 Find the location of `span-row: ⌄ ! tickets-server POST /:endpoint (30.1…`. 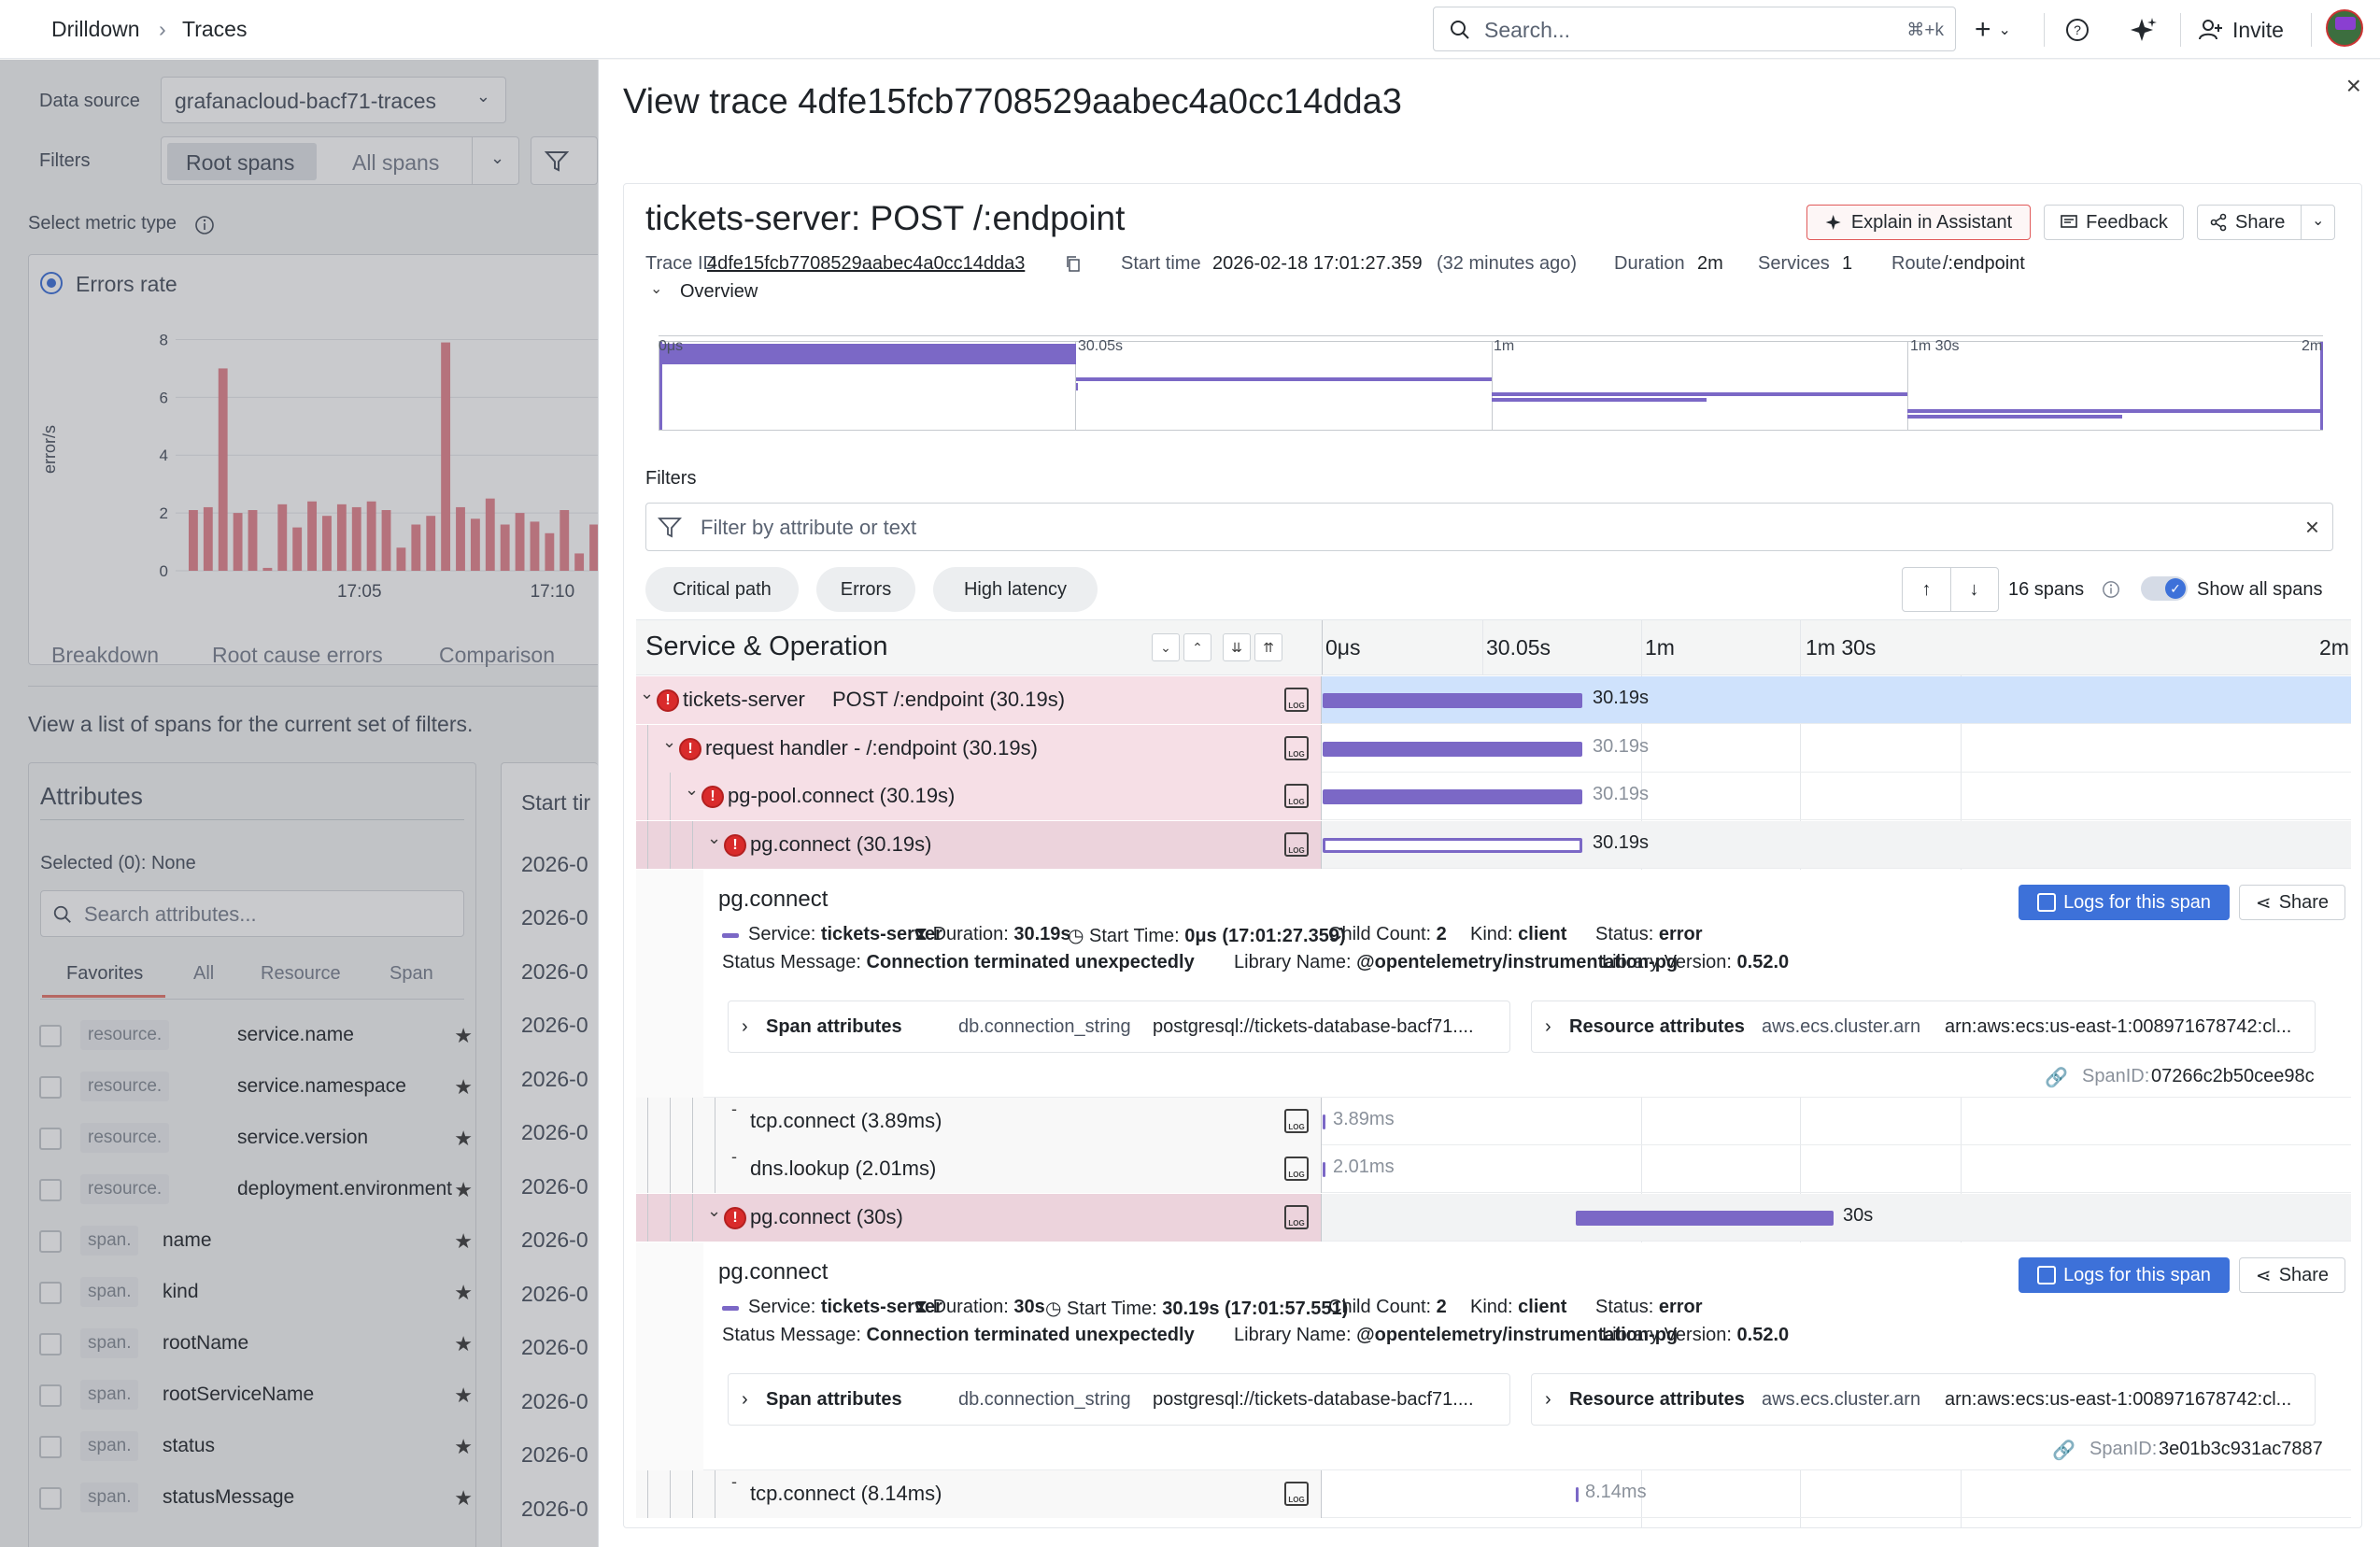

span-row: ⌄ ! tickets-server POST /:endpoint (30.1… is located at coordinates (1493, 700).